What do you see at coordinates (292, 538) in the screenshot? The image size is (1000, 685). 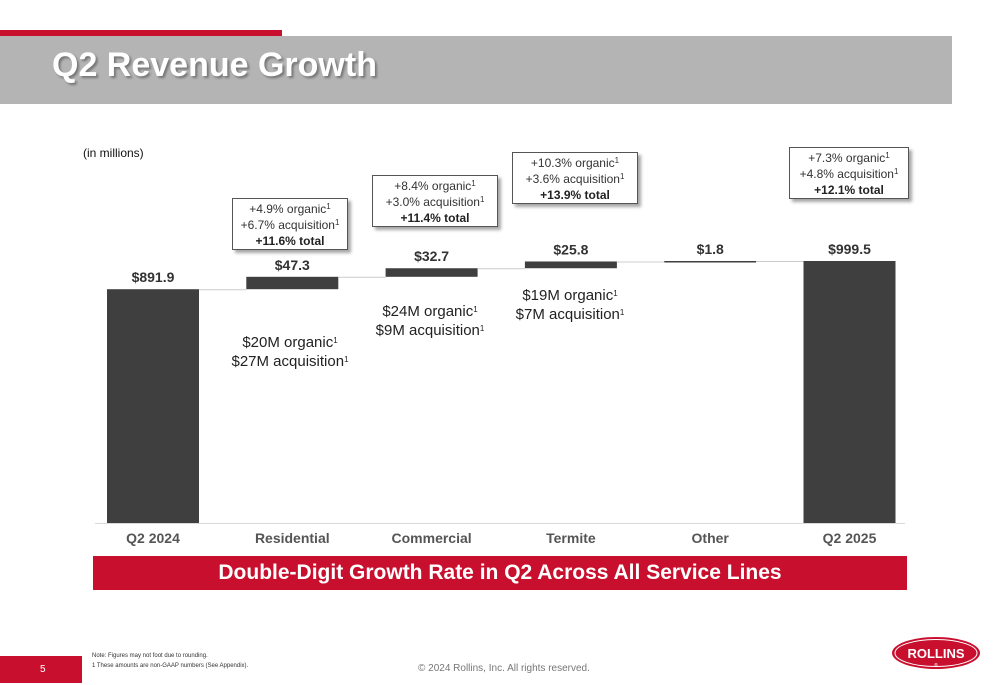 I see `category-label-residential: Residential` at bounding box center [292, 538].